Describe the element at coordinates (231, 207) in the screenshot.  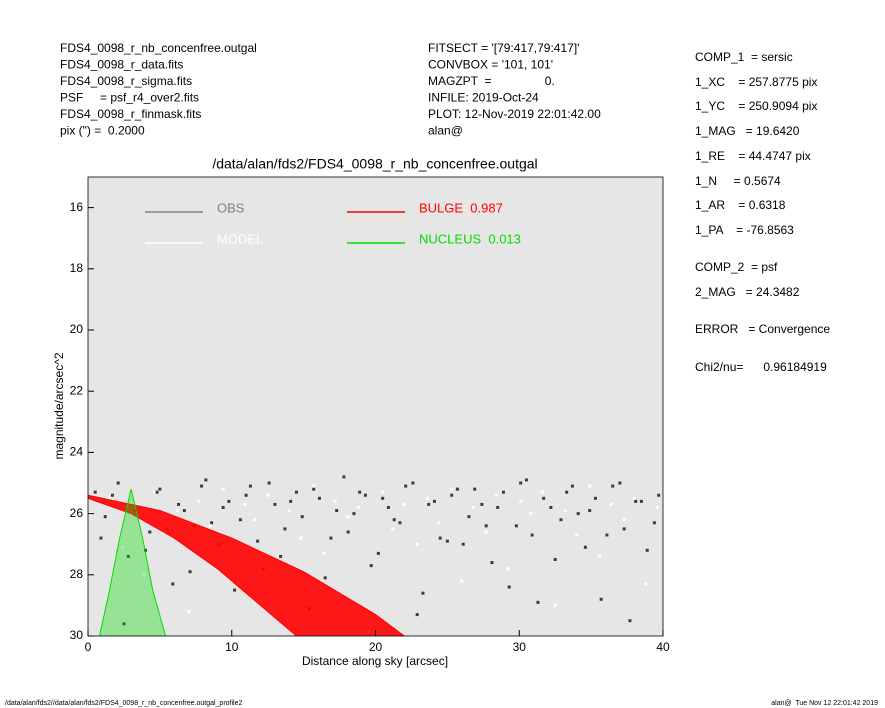
I see `legend-label: OBS` at that location.